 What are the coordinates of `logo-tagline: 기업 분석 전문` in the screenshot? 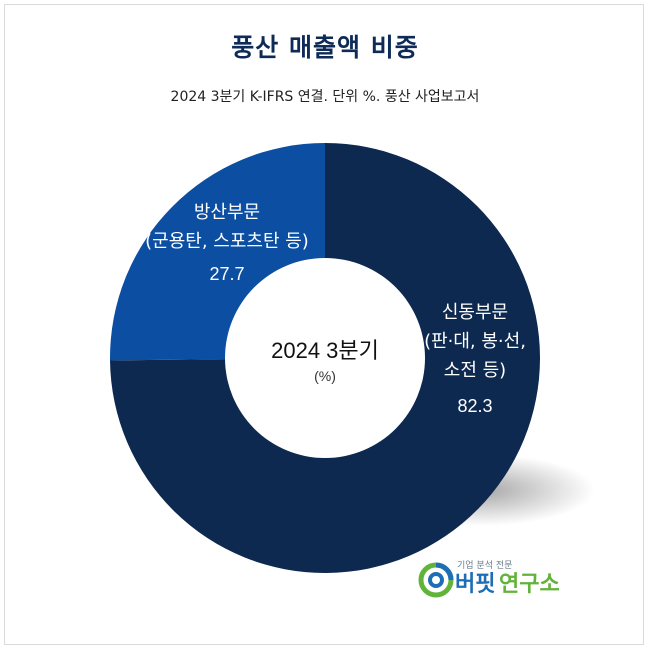 It's located at (484, 565).